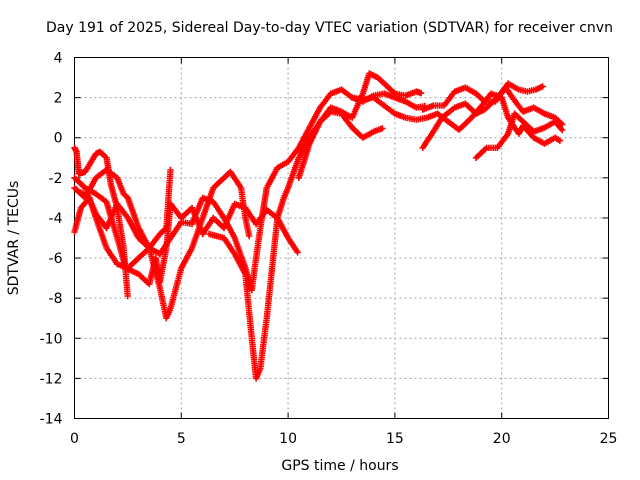  What do you see at coordinates (58, 99) in the screenshot?
I see `y-tick-label: 2` at bounding box center [58, 99].